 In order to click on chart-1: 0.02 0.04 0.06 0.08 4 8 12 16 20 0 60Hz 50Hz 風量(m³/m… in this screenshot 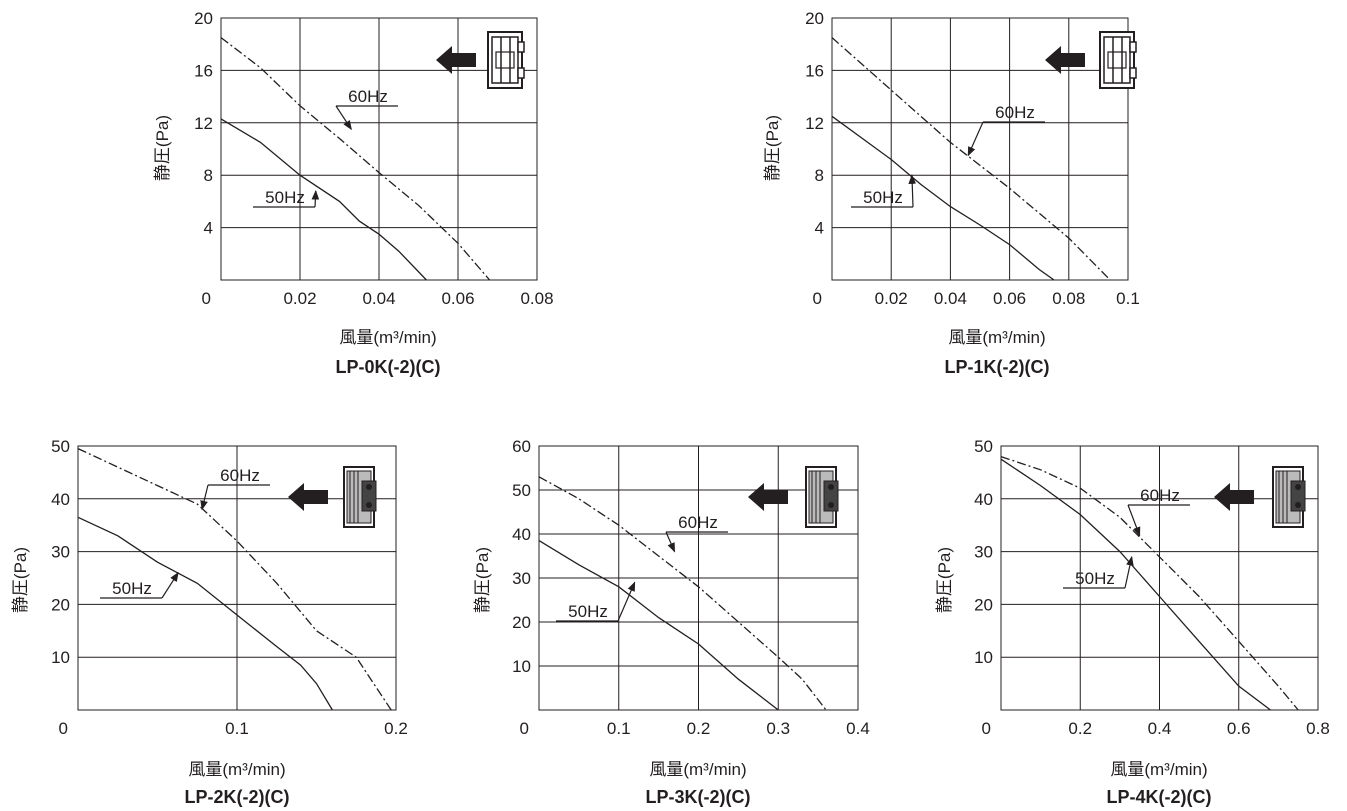, I will do `click(353, 193)`.